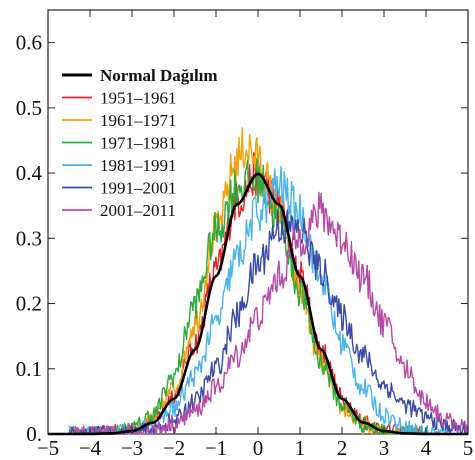 This screenshot has width=475, height=460. What do you see at coordinates (138, 210) in the screenshot?
I see `legend-label: 2001–2011` at bounding box center [138, 210].